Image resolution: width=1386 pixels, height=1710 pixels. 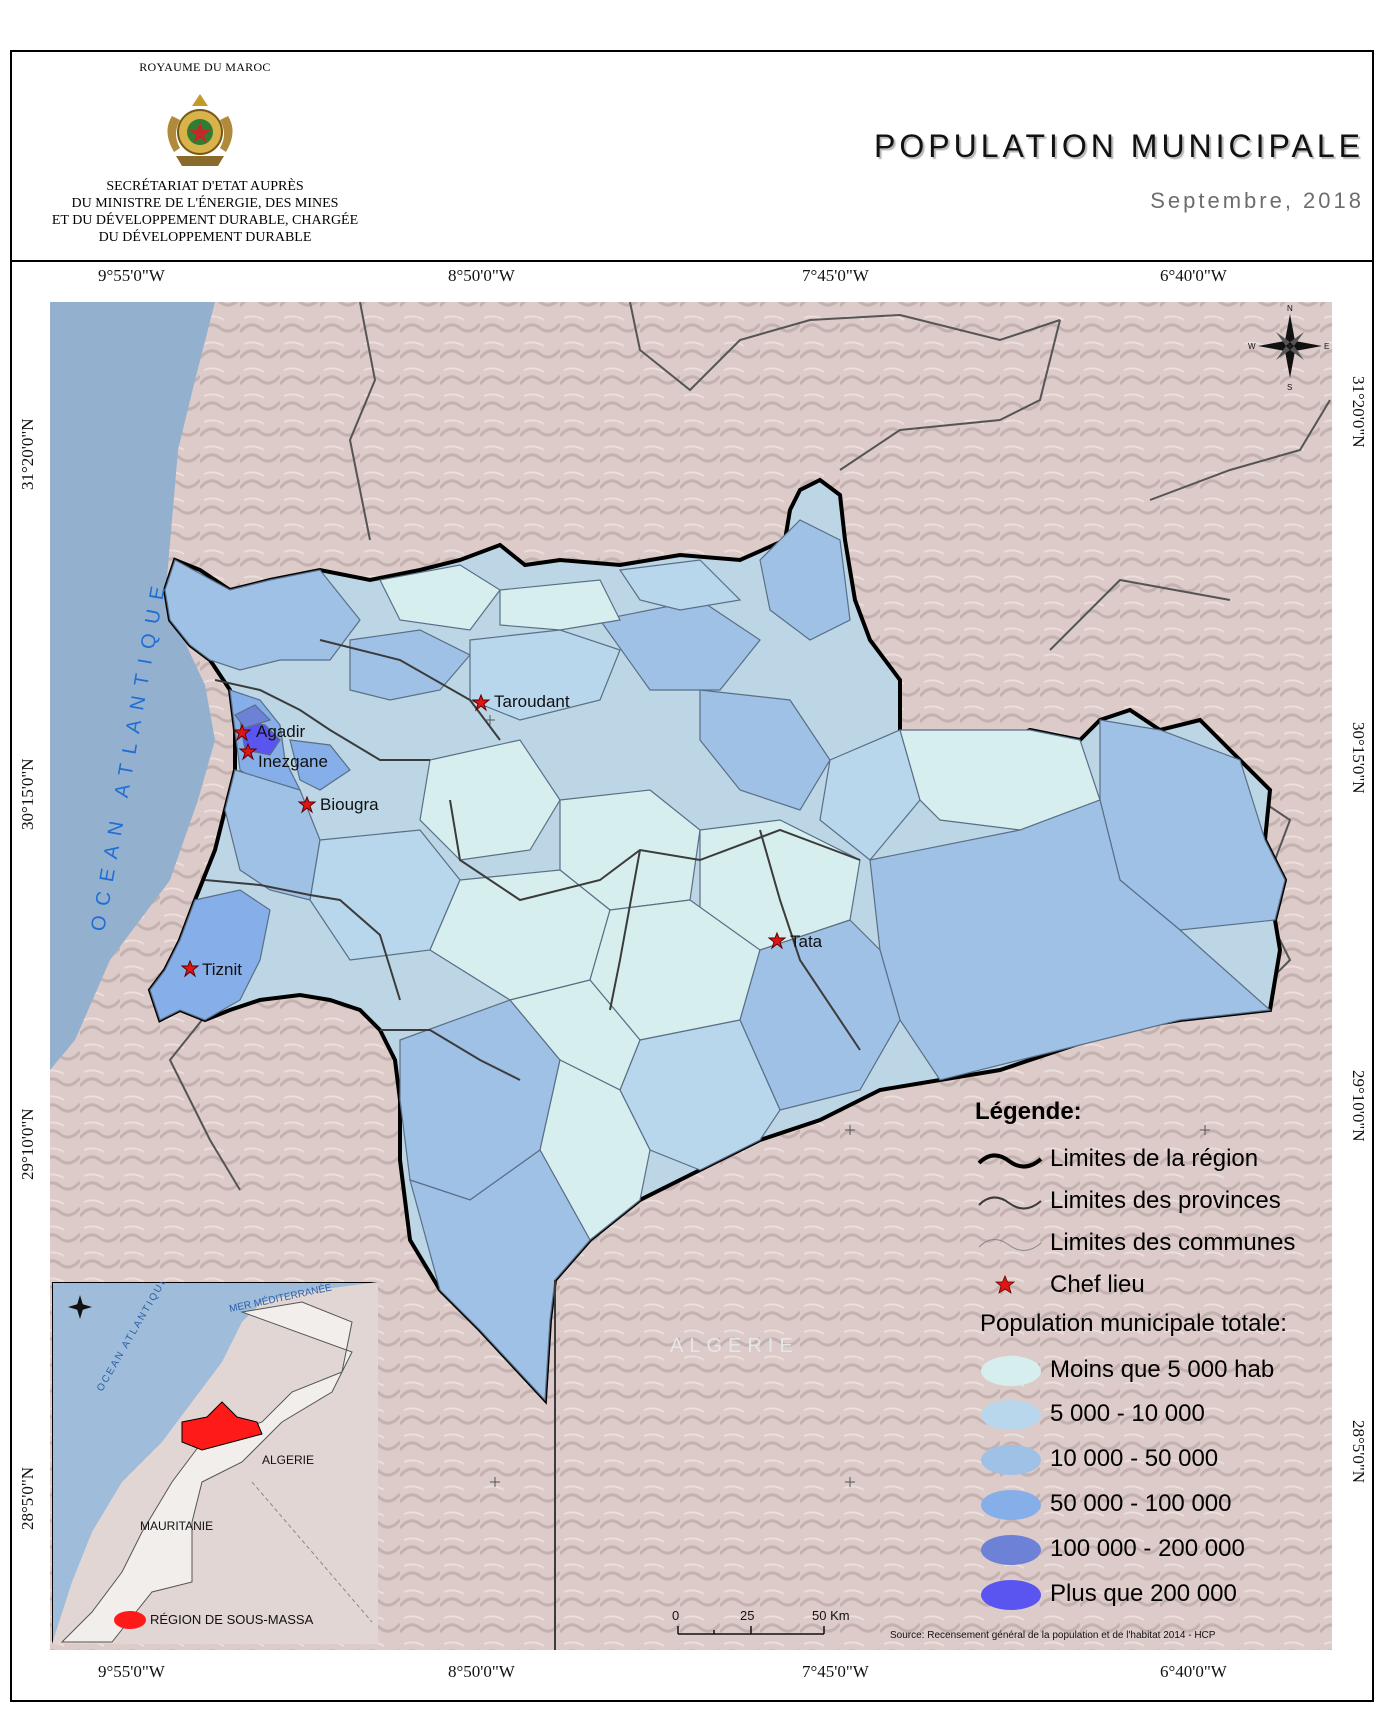 I want to click on map-title: POPULATION MUNICIPALE, so click(x=1119, y=146).